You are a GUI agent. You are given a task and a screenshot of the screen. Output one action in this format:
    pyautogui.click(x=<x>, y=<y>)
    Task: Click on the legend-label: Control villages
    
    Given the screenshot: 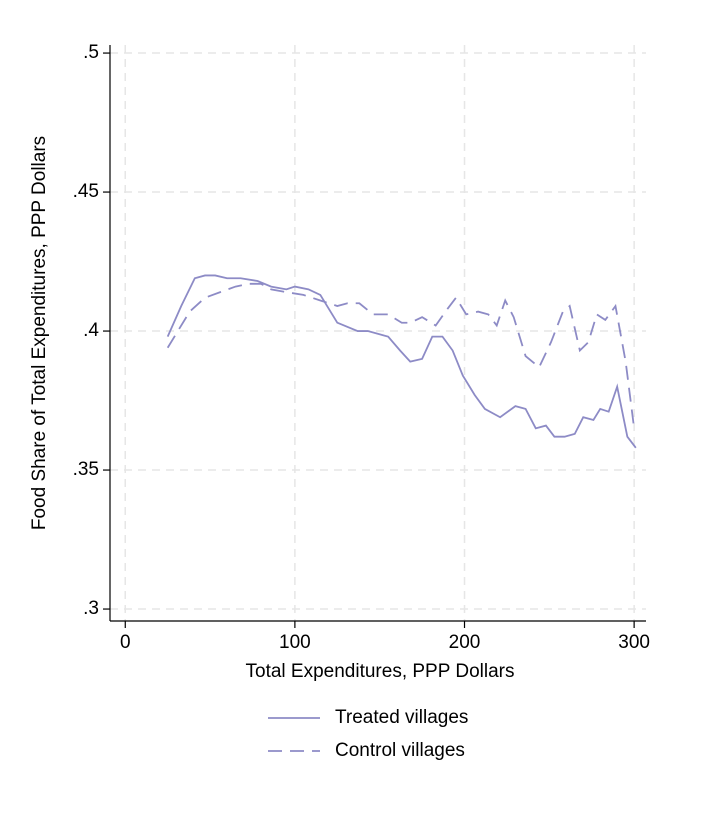 What is the action you would take?
    pyautogui.click(x=400, y=750)
    